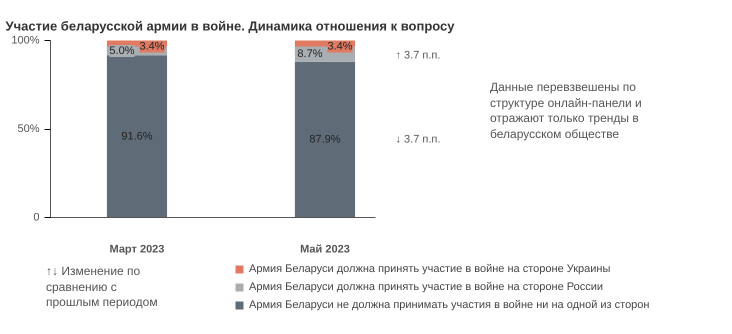 This screenshot has width=732, height=334. What do you see at coordinates (566, 111) in the screenshot?
I see `text: Данные перевзвешены по структуре онлайн-панели и отражают только тренды в беларусском обществе` at bounding box center [566, 111].